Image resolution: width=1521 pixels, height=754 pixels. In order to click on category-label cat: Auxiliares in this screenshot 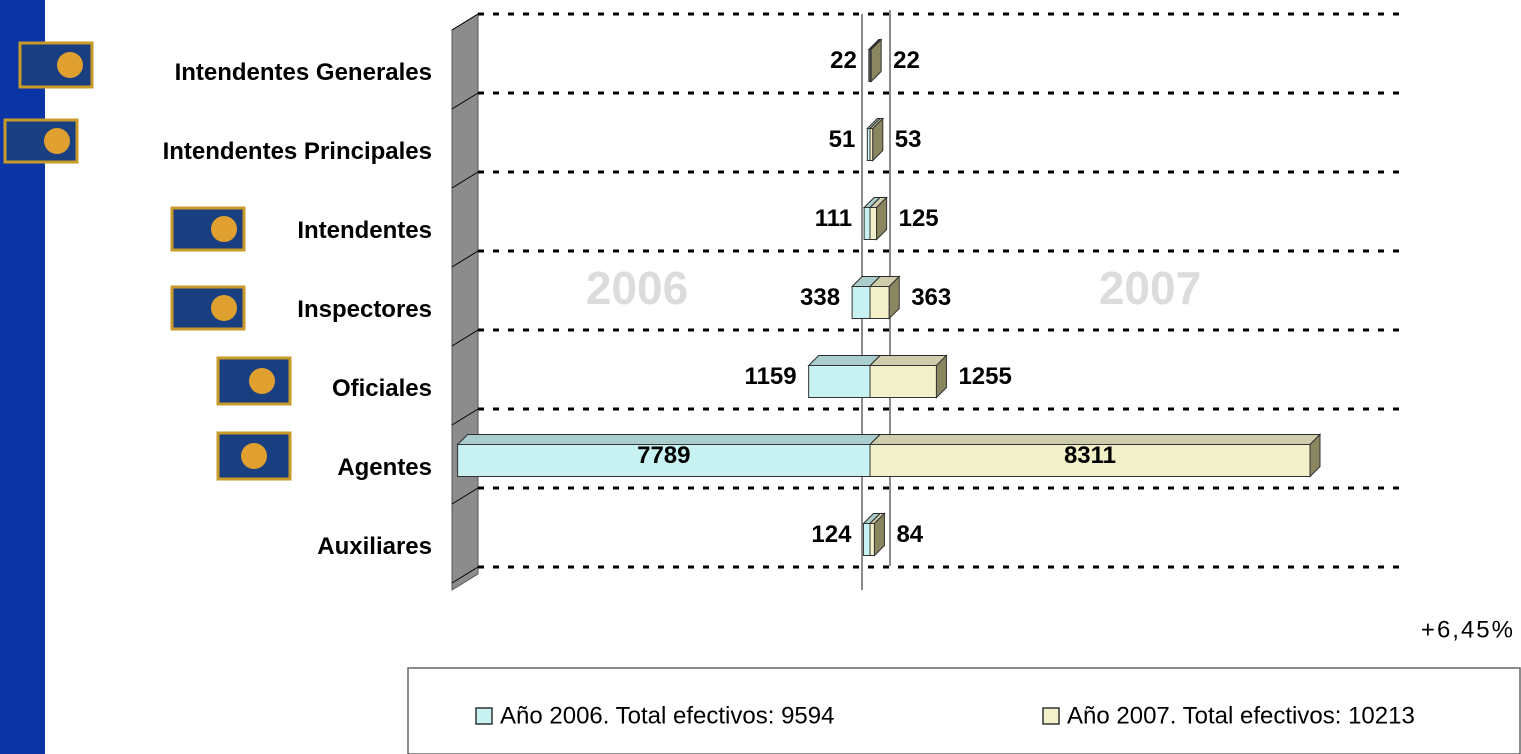, I will do `click(374, 546)`.